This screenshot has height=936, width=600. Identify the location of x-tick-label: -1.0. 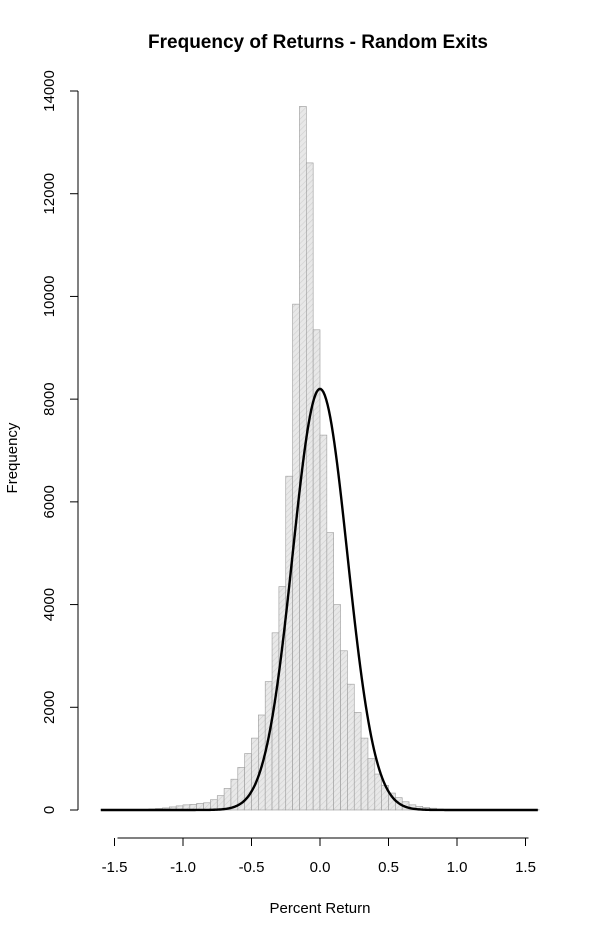
(183, 867).